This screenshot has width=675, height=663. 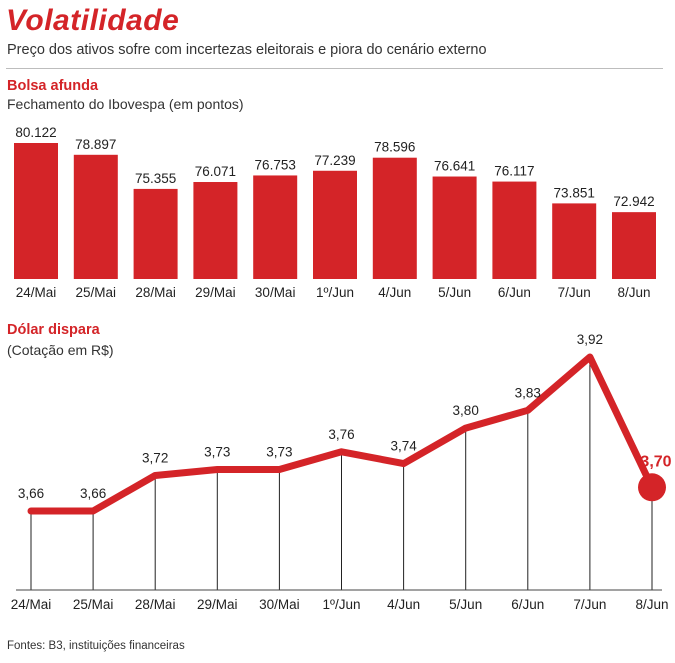 What do you see at coordinates (96, 292) in the screenshot?
I see `bar-category-label: 25/Mai` at bounding box center [96, 292].